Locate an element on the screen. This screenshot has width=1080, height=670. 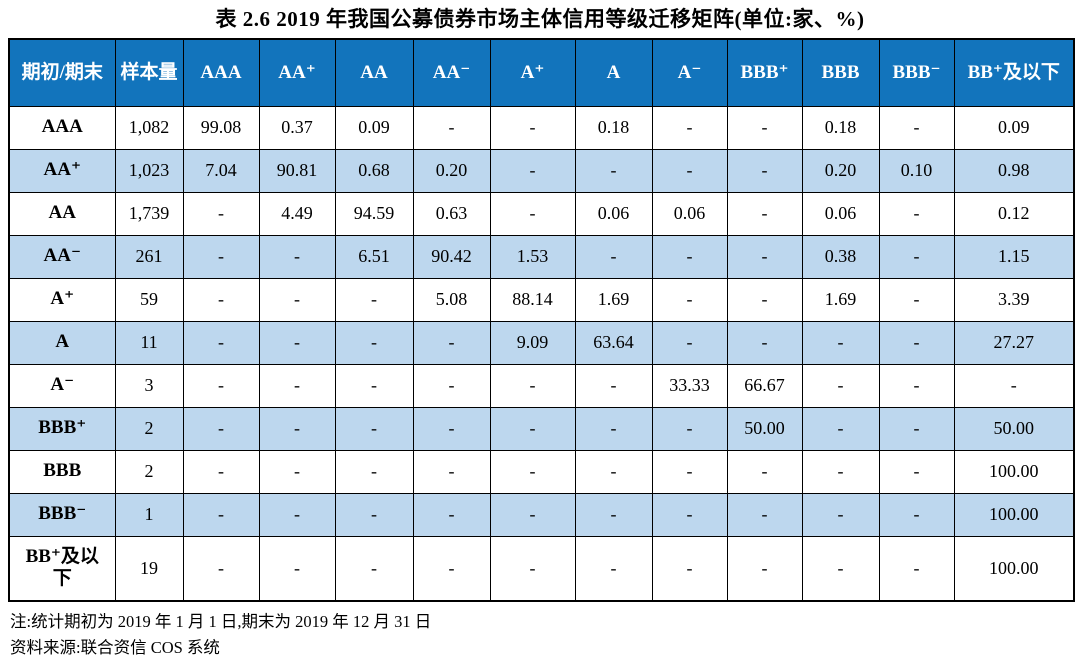
table-row: BBB⁻ 1- - - - - - - - - -100.00 is located at coordinates (541, 514).